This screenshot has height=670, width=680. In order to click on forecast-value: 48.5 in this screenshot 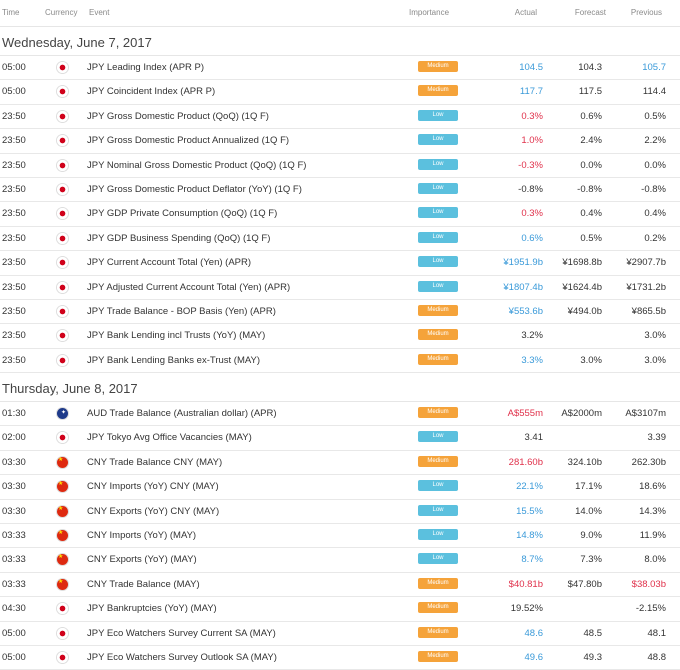, I will do `click(593, 633)`.